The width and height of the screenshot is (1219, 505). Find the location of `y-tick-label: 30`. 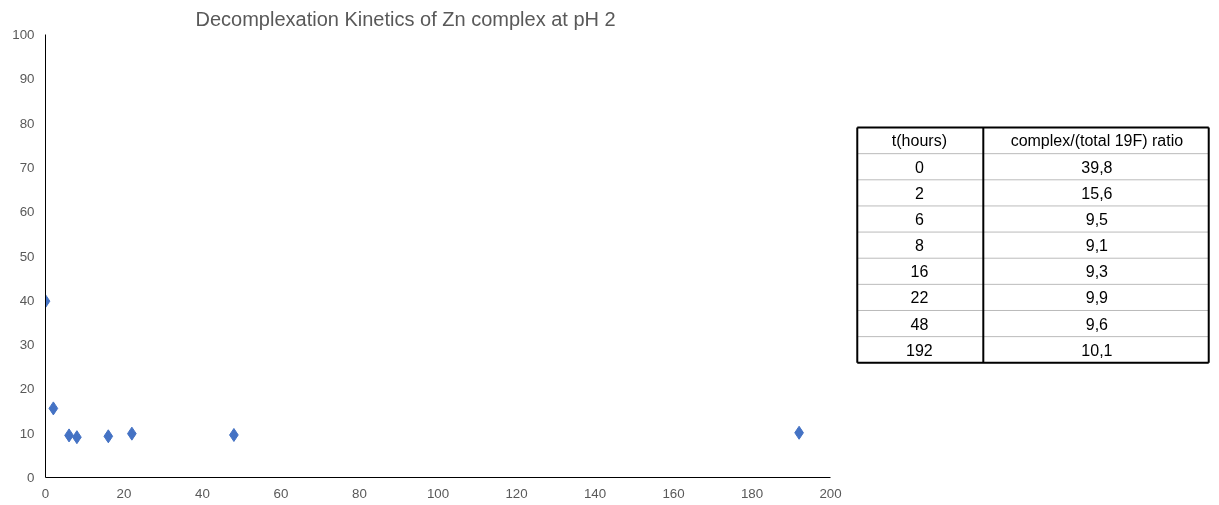

y-tick-label: 30 is located at coordinates (27, 345).